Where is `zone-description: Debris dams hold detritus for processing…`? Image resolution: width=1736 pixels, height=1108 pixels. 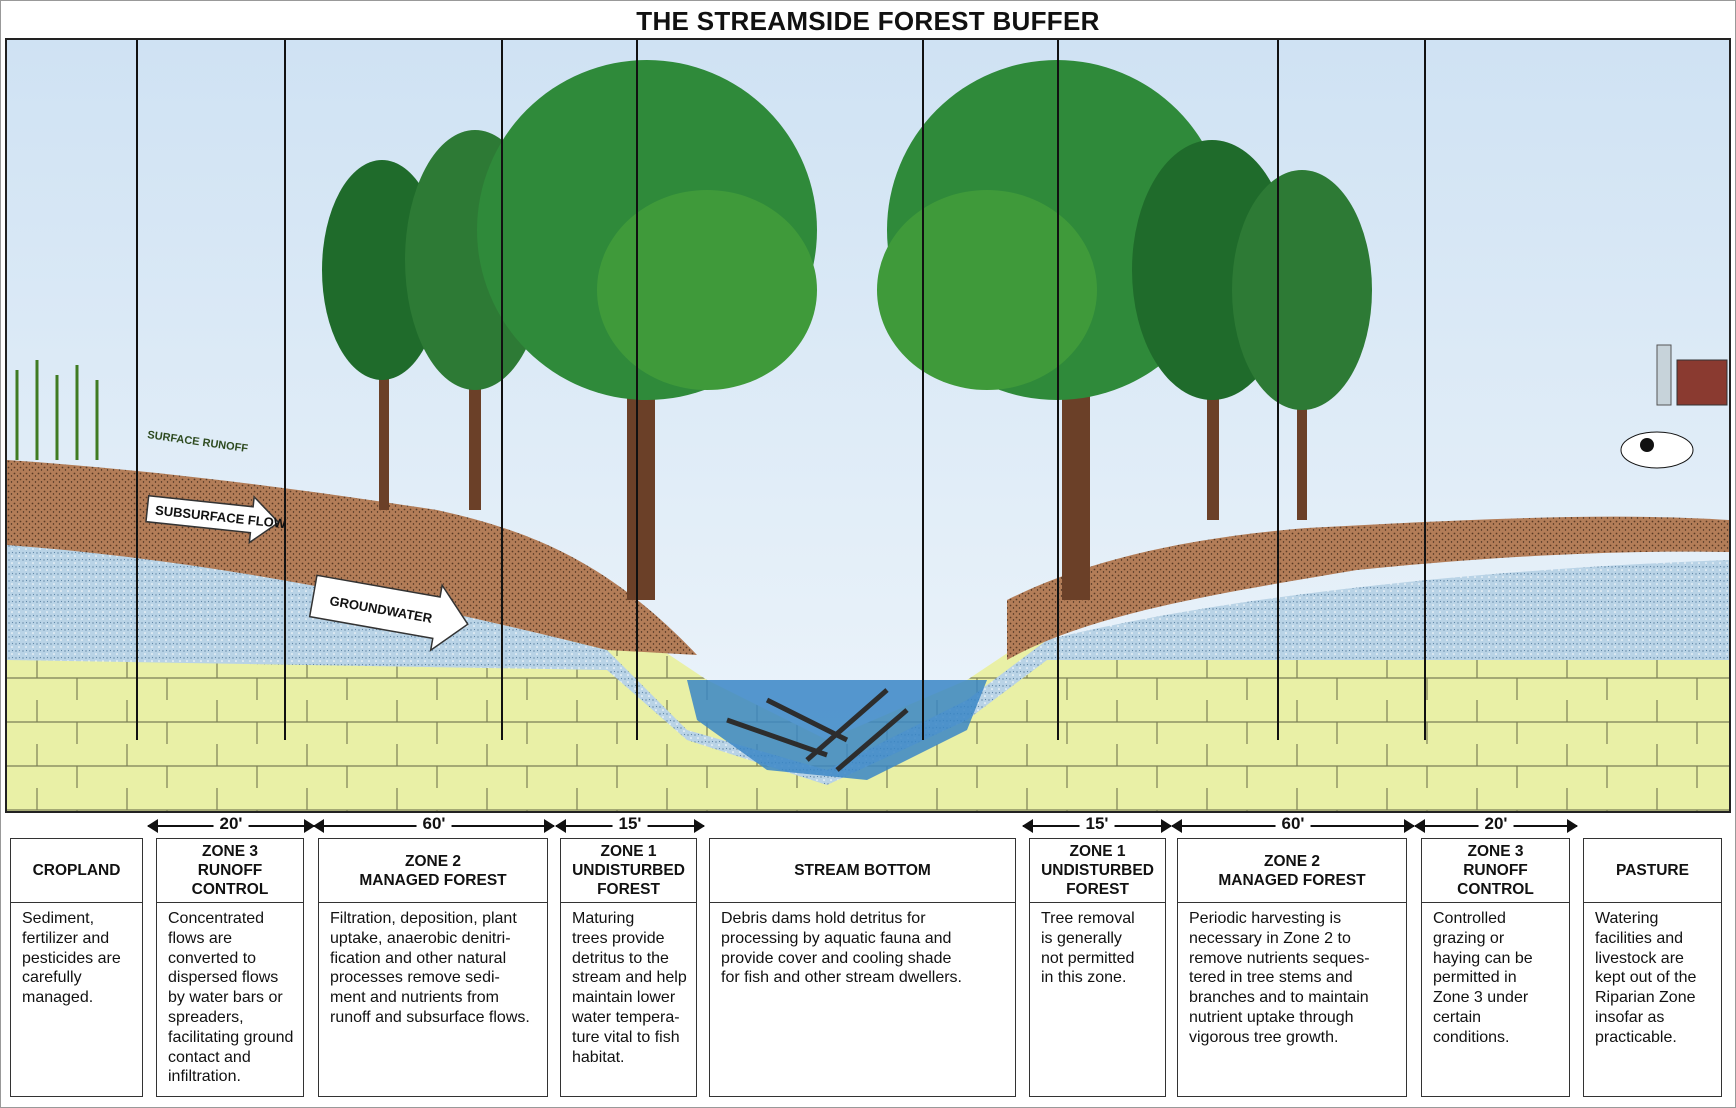
zone-description: Debris dams hold detritus for processing… is located at coordinates (841, 948).